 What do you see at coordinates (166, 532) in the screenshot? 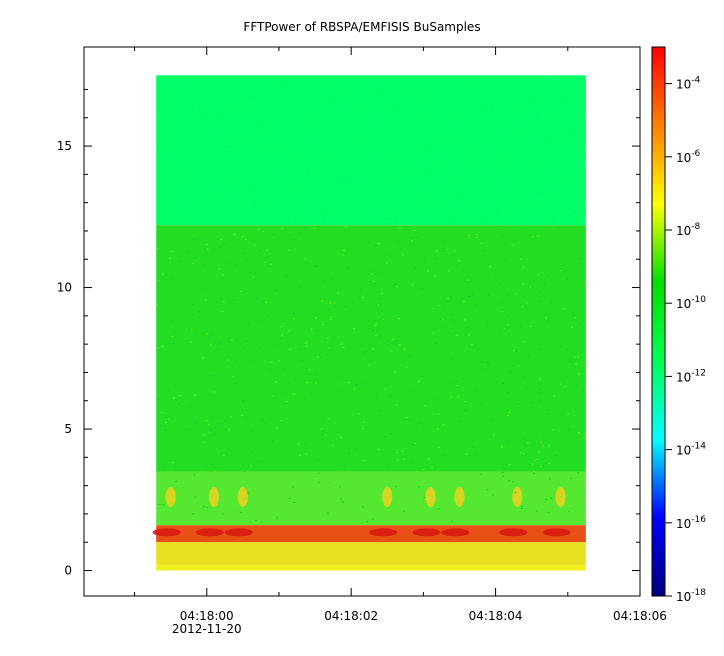
I see `burst-core` at bounding box center [166, 532].